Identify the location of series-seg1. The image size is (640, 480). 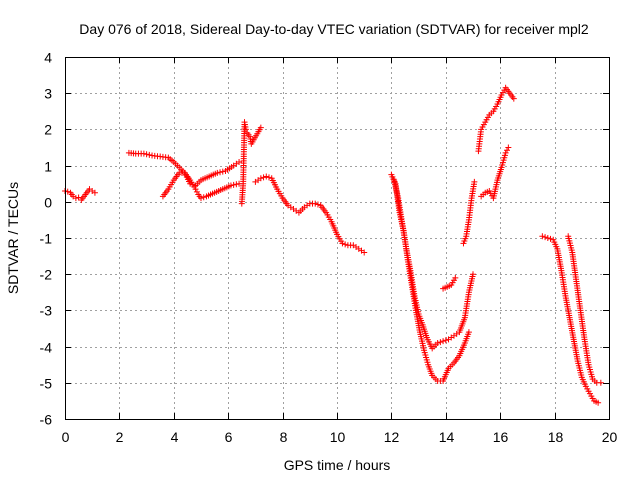
(80, 194).